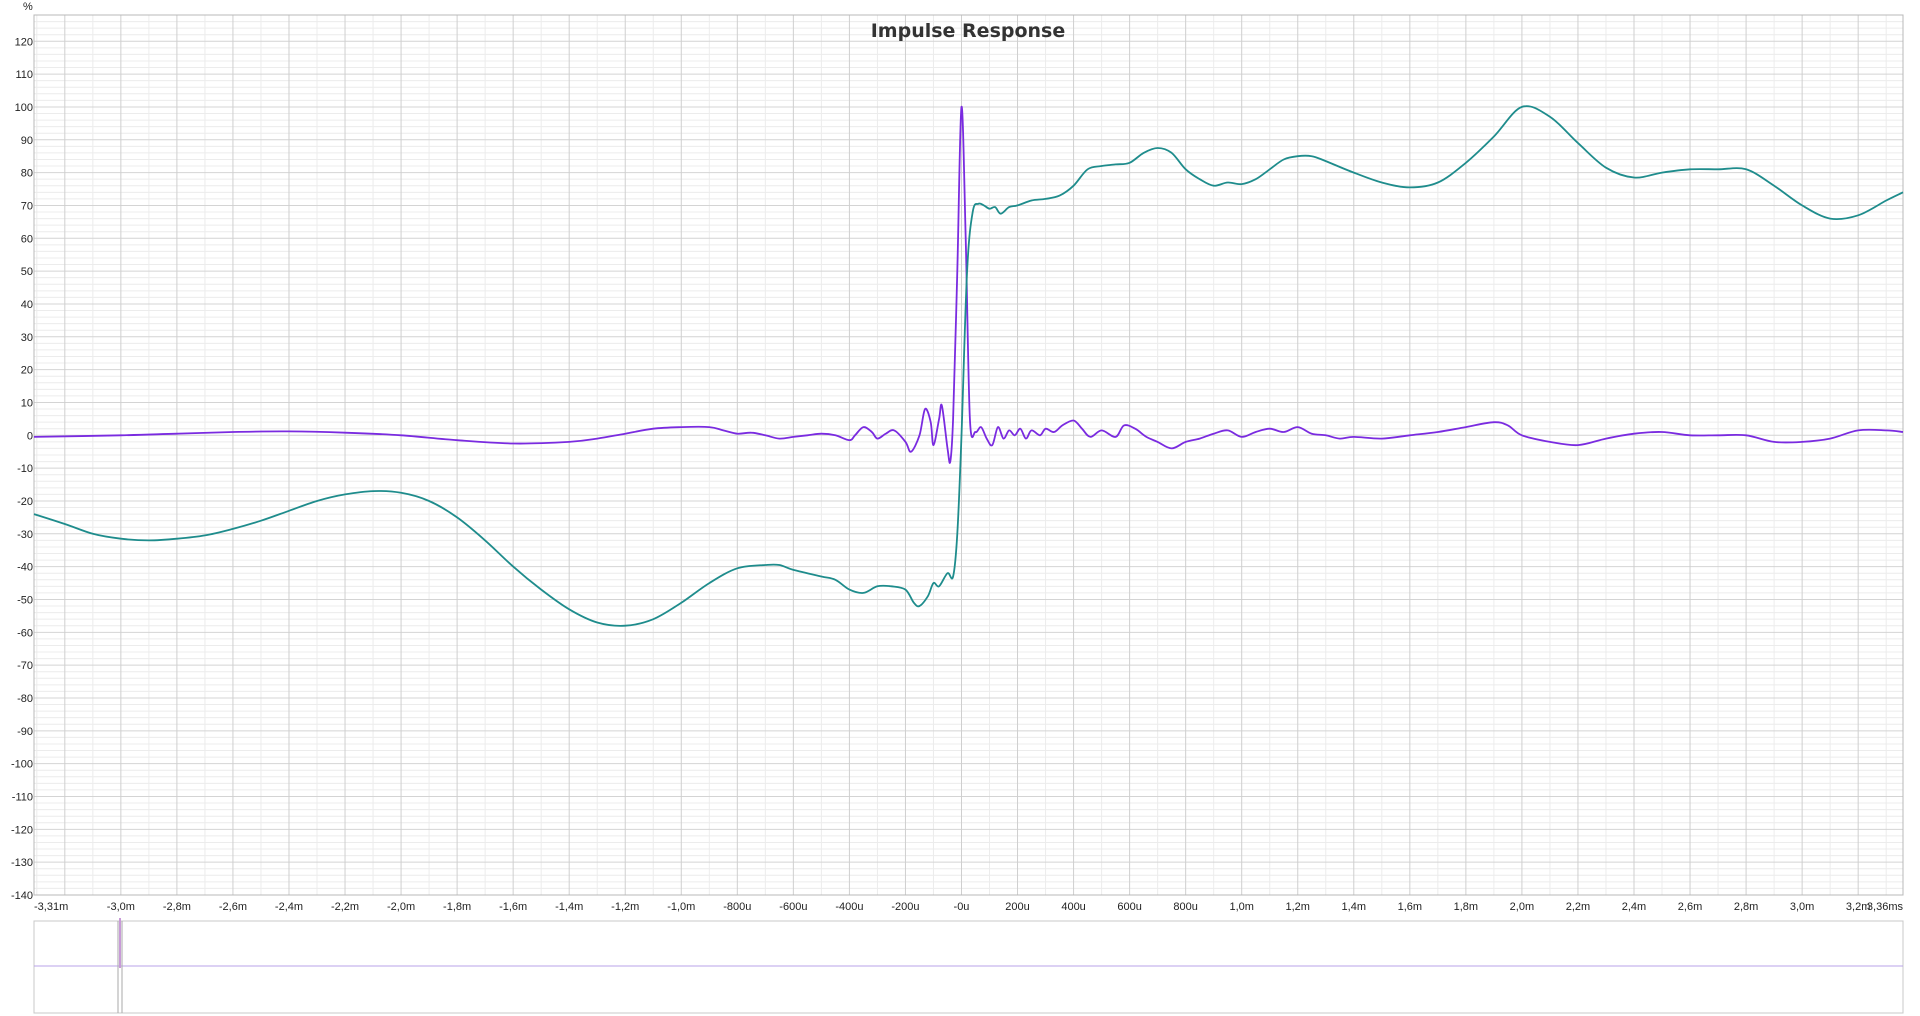  I want to click on x-tick-label: 3,2m, so click(1858, 907).